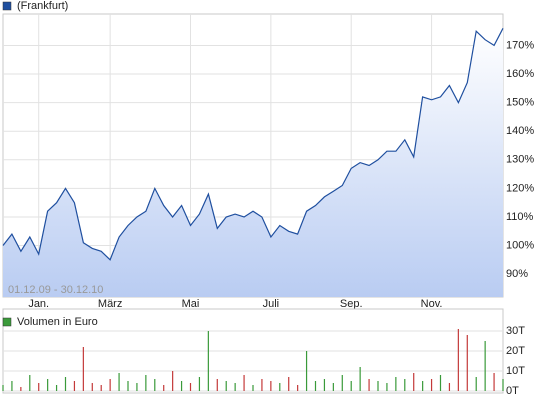 The image size is (545, 401). I want to click on x-tick-label: Mai, so click(191, 304).